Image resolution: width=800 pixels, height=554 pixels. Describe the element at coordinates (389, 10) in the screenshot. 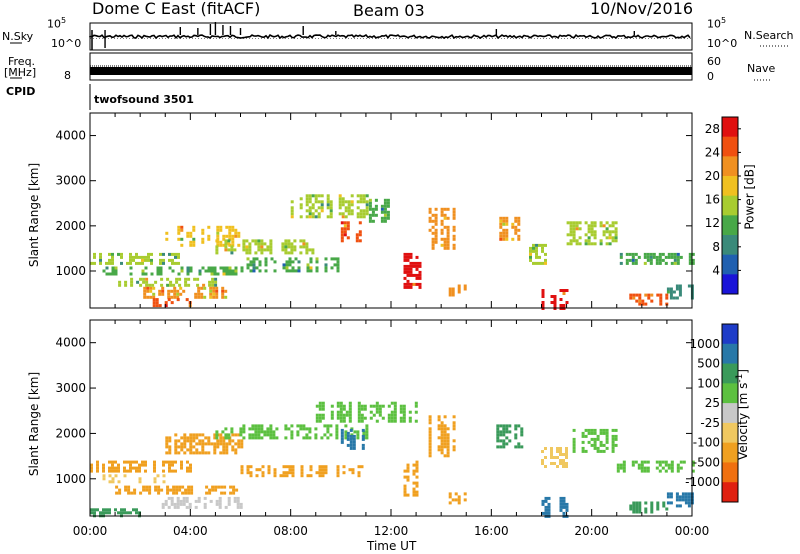

I see `beam-label: Beam 03` at that location.